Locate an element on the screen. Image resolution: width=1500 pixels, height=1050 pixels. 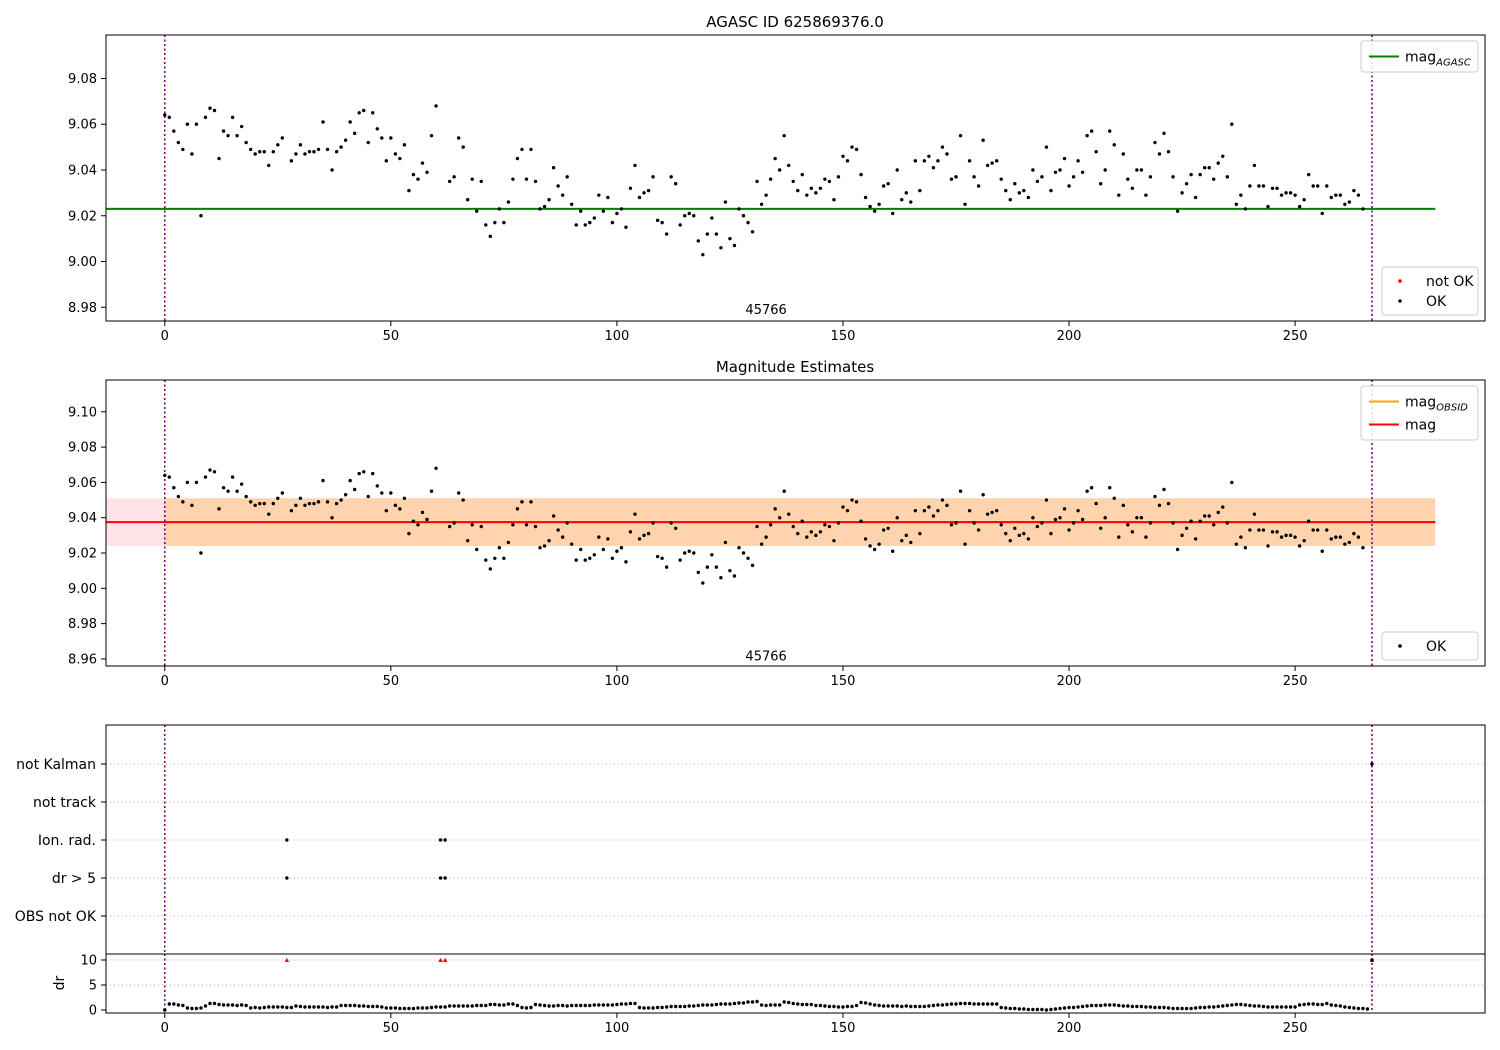
y-tick-label: 9.04 is located at coordinates (82, 170).